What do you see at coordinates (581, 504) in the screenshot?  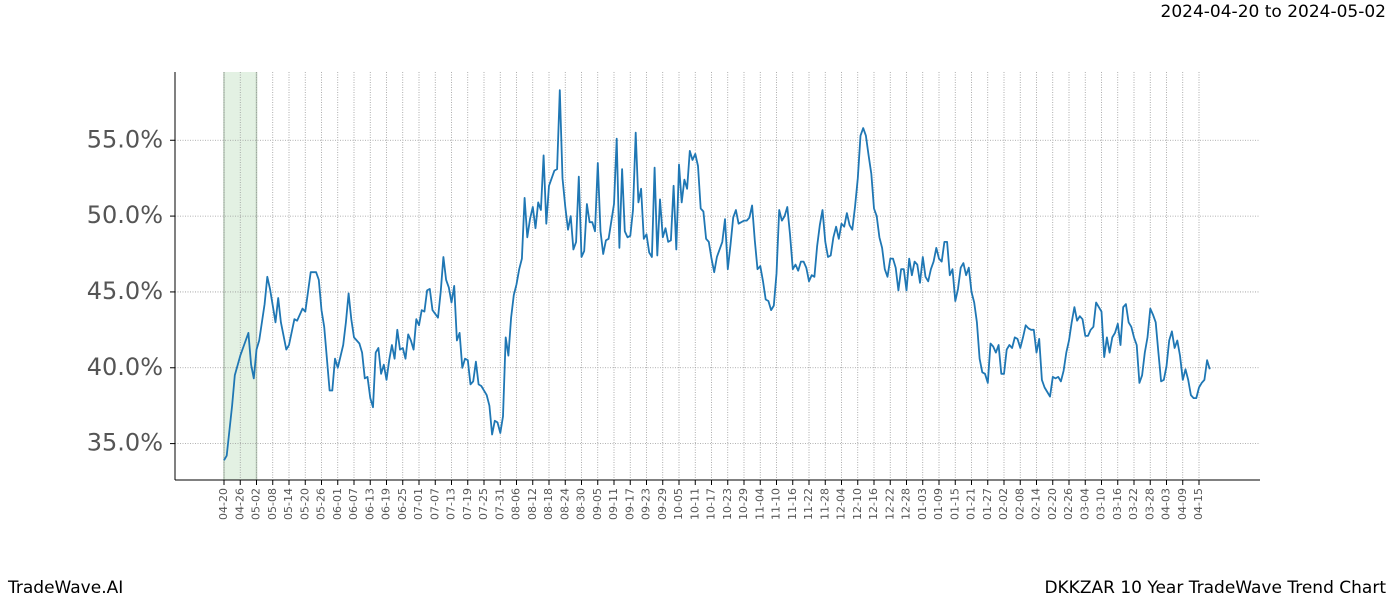 I see `x-tick-label: 08-30` at bounding box center [581, 504].